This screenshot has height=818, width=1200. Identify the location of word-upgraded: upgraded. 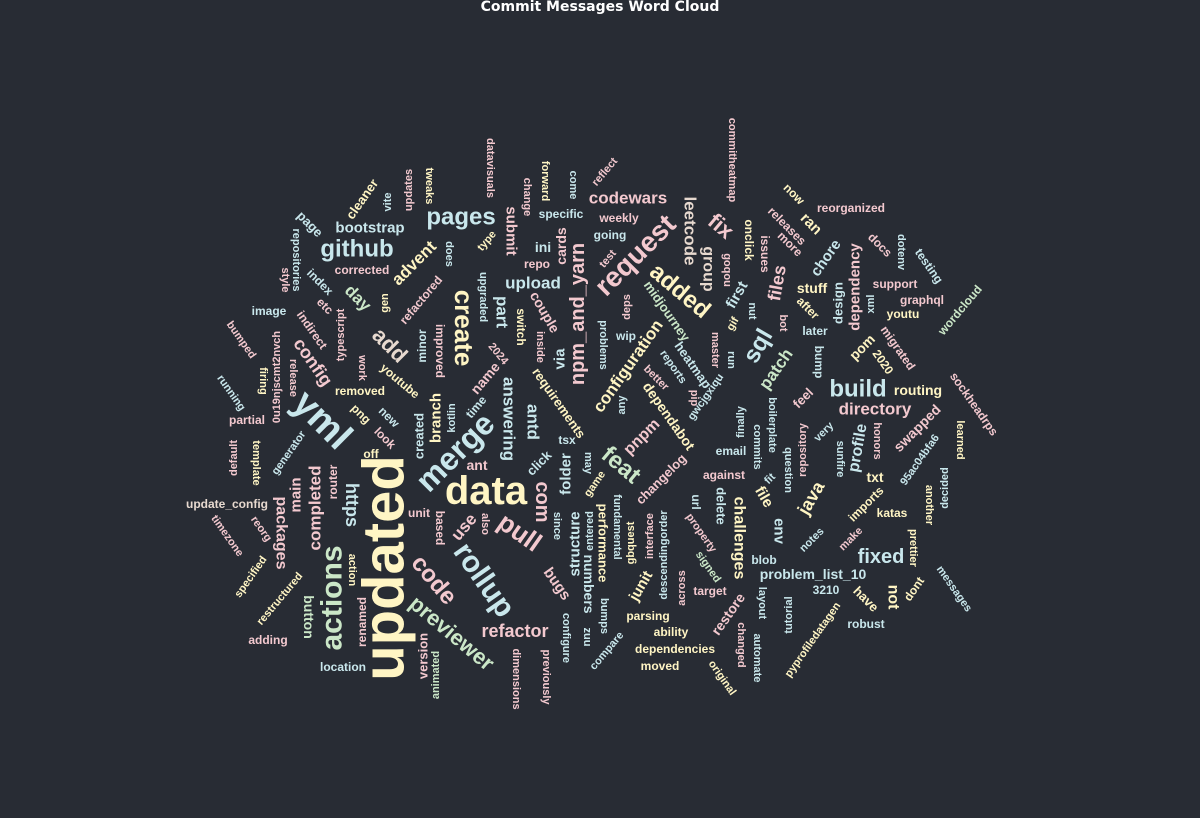
(483, 297).